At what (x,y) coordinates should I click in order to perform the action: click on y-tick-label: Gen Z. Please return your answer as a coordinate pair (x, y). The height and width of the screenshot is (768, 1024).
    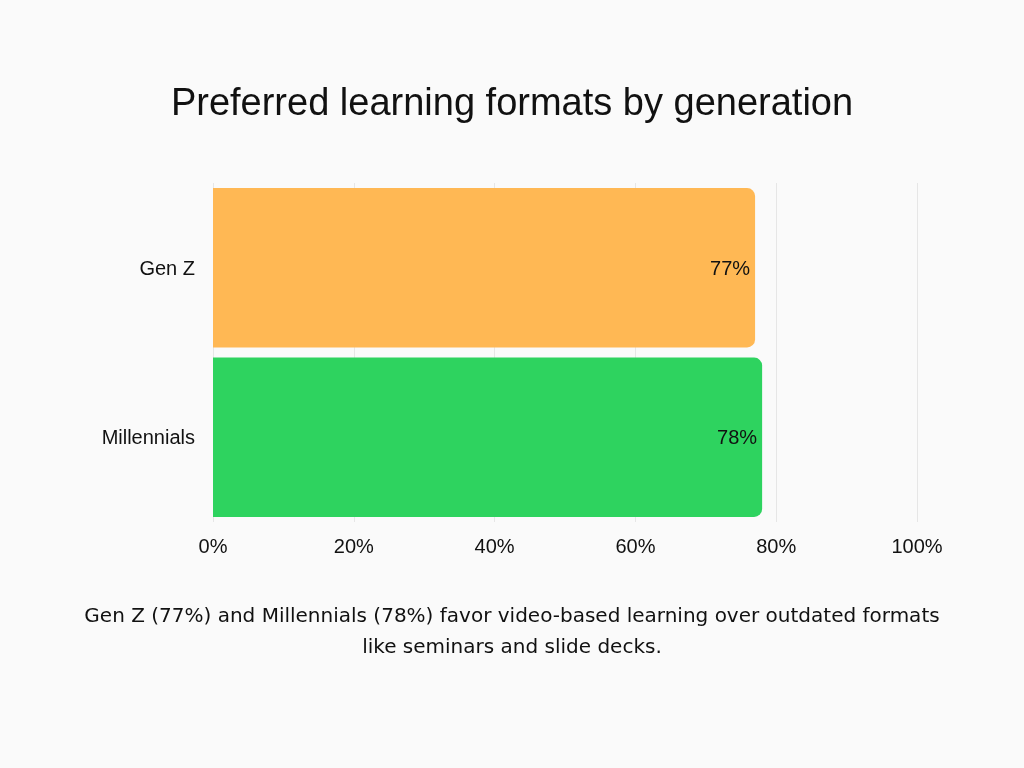
    Looking at the image, I should click on (167, 267).